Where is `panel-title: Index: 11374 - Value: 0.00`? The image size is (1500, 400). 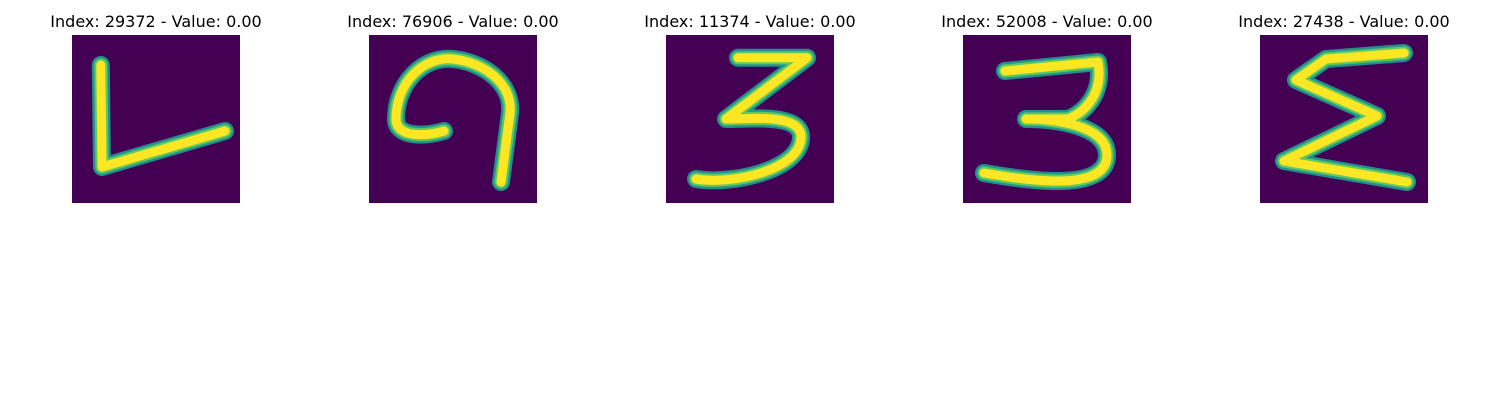 panel-title: Index: 11374 - Value: 0.00 is located at coordinates (750, 21).